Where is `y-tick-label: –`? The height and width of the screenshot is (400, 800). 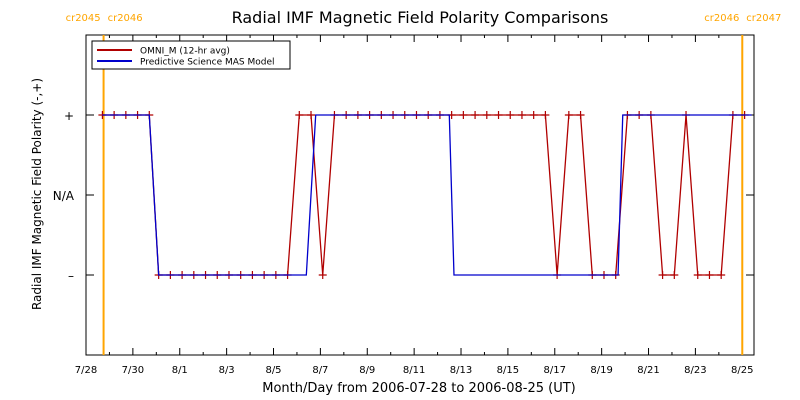
y-tick-label: – is located at coordinates (71, 276).